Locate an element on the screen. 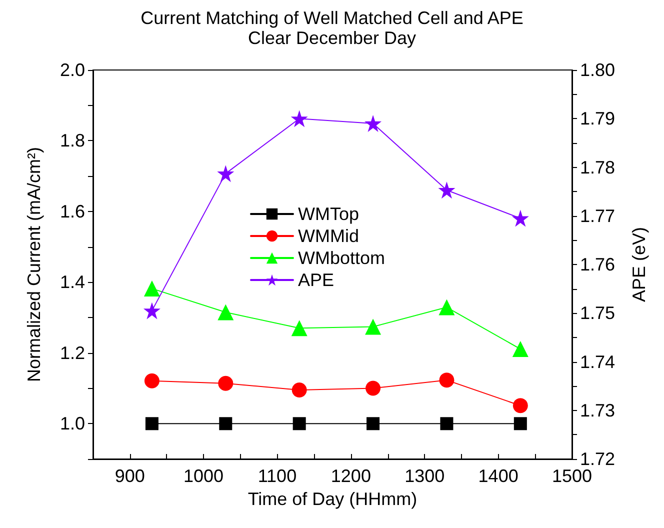 This screenshot has height=528, width=664. x-tick-label: 1500 is located at coordinates (572, 476).